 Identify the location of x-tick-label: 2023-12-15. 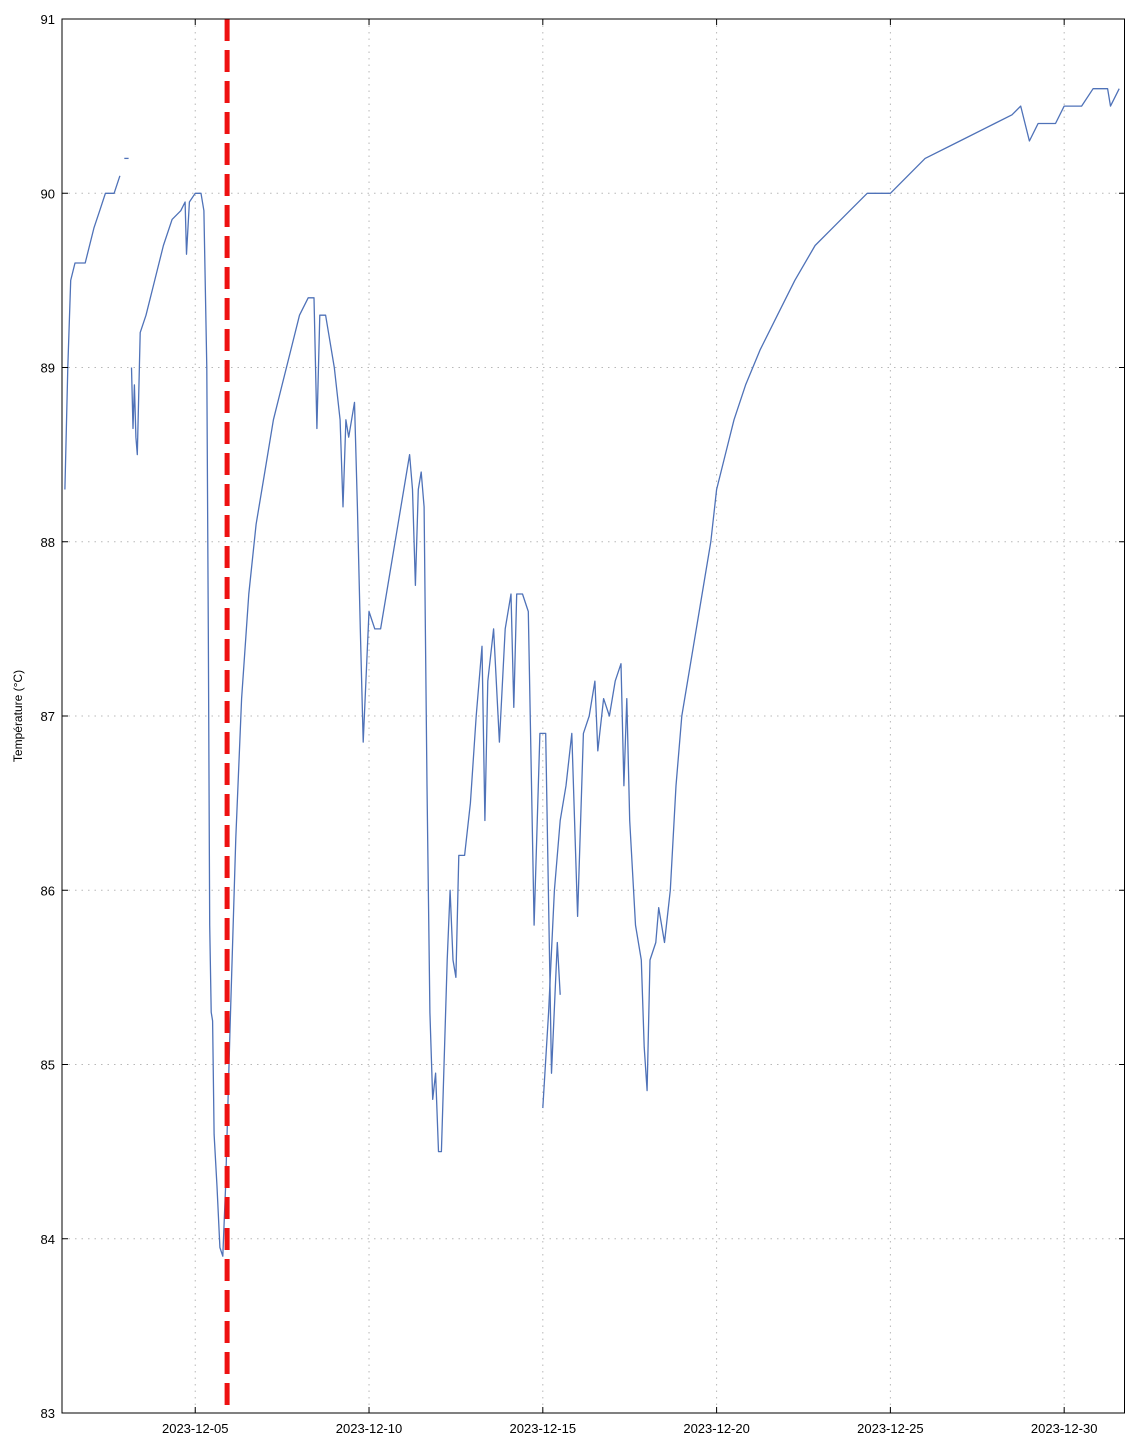
(543, 1428).